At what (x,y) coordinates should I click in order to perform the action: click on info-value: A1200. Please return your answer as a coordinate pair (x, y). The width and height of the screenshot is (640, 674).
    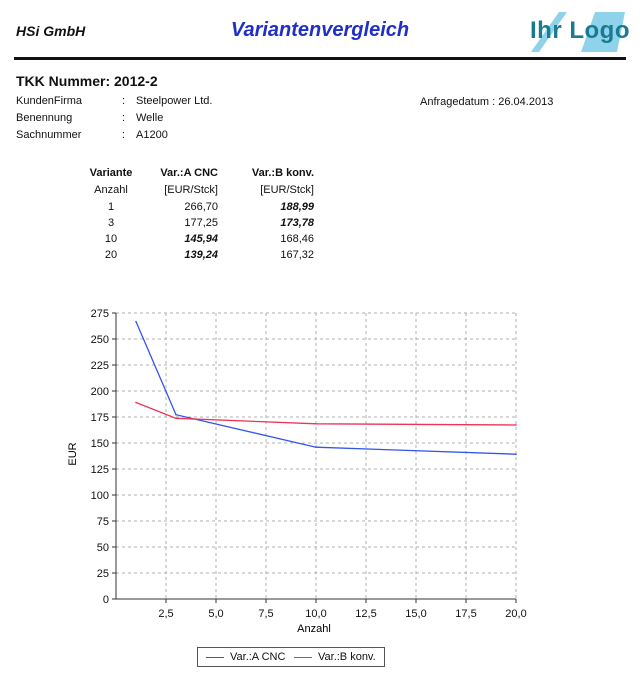
    Looking at the image, I should click on (152, 135).